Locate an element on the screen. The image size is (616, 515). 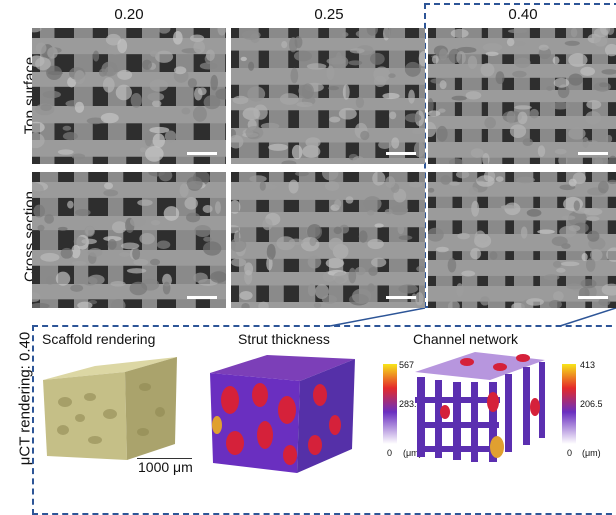
scale-bar-label: 1000 μm is located at coordinates (165, 467).